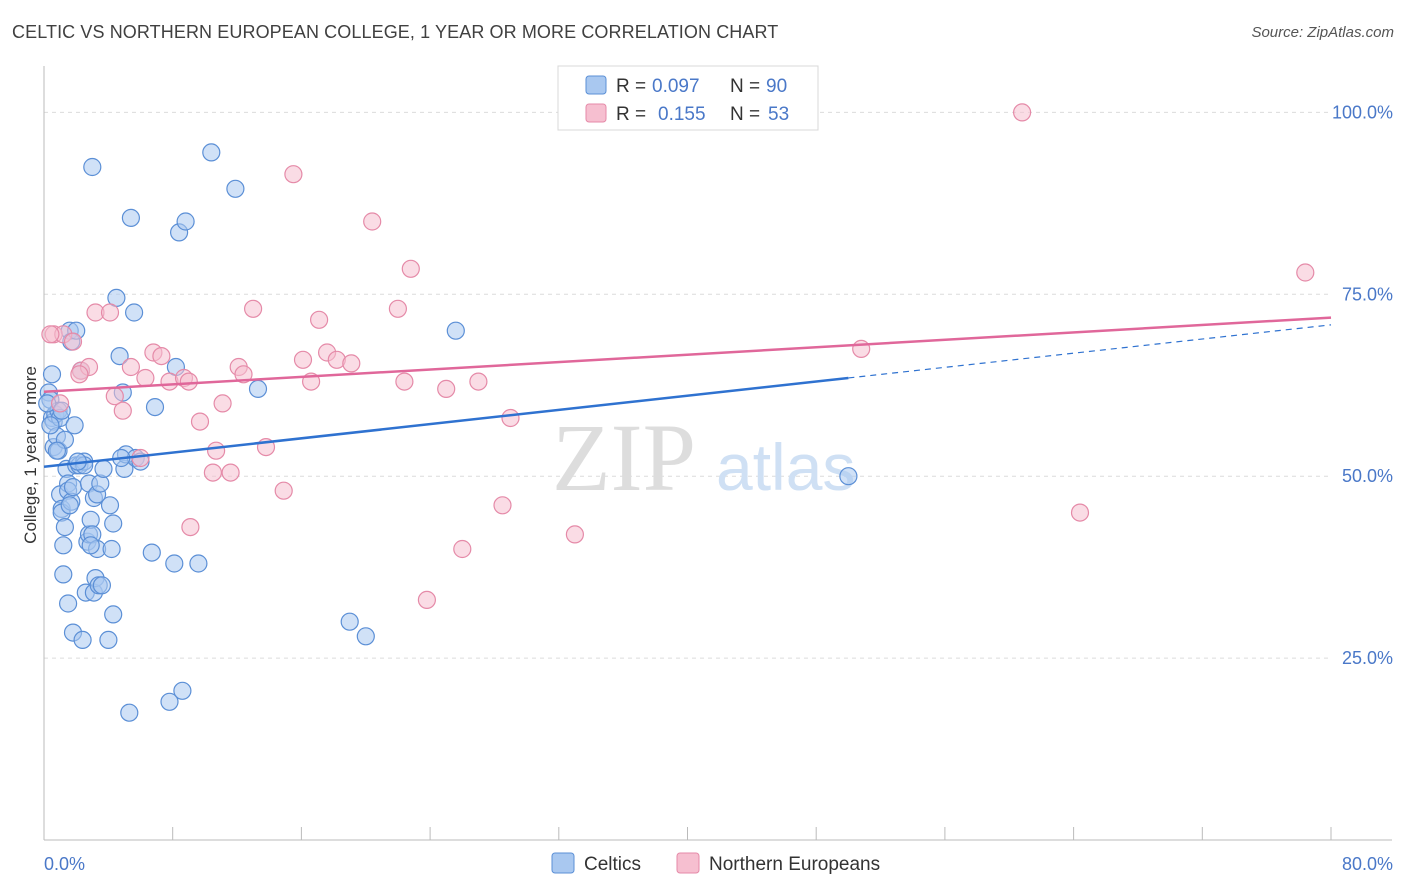 The image size is (1406, 892). I want to click on y-axis-label: College, 1 year or more, so click(30, 455).